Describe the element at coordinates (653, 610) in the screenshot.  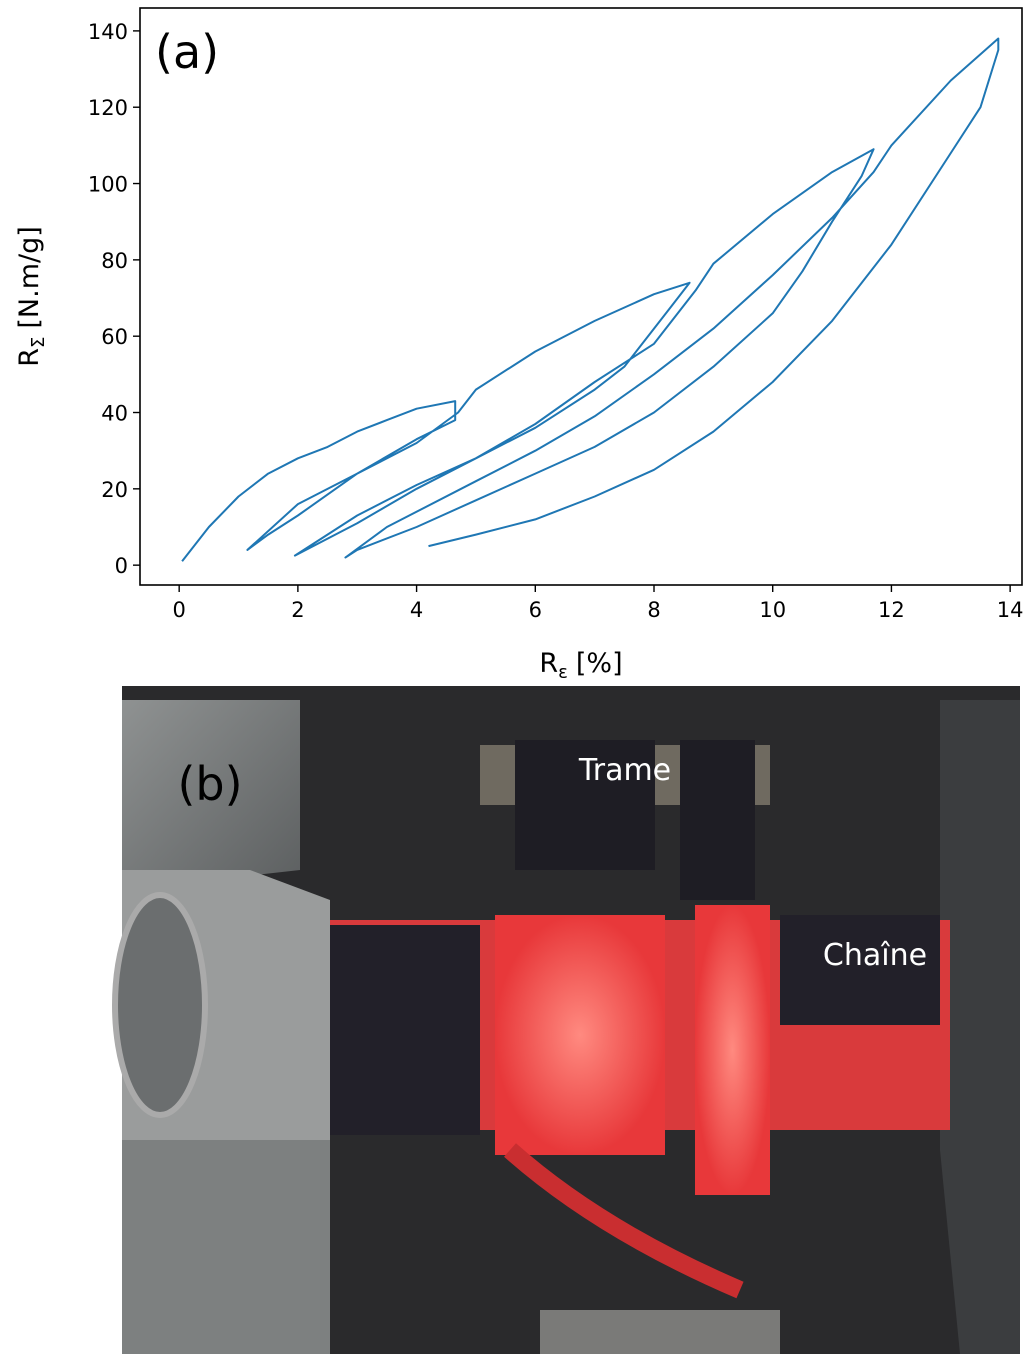
I see `x-tick-label: 8` at that location.